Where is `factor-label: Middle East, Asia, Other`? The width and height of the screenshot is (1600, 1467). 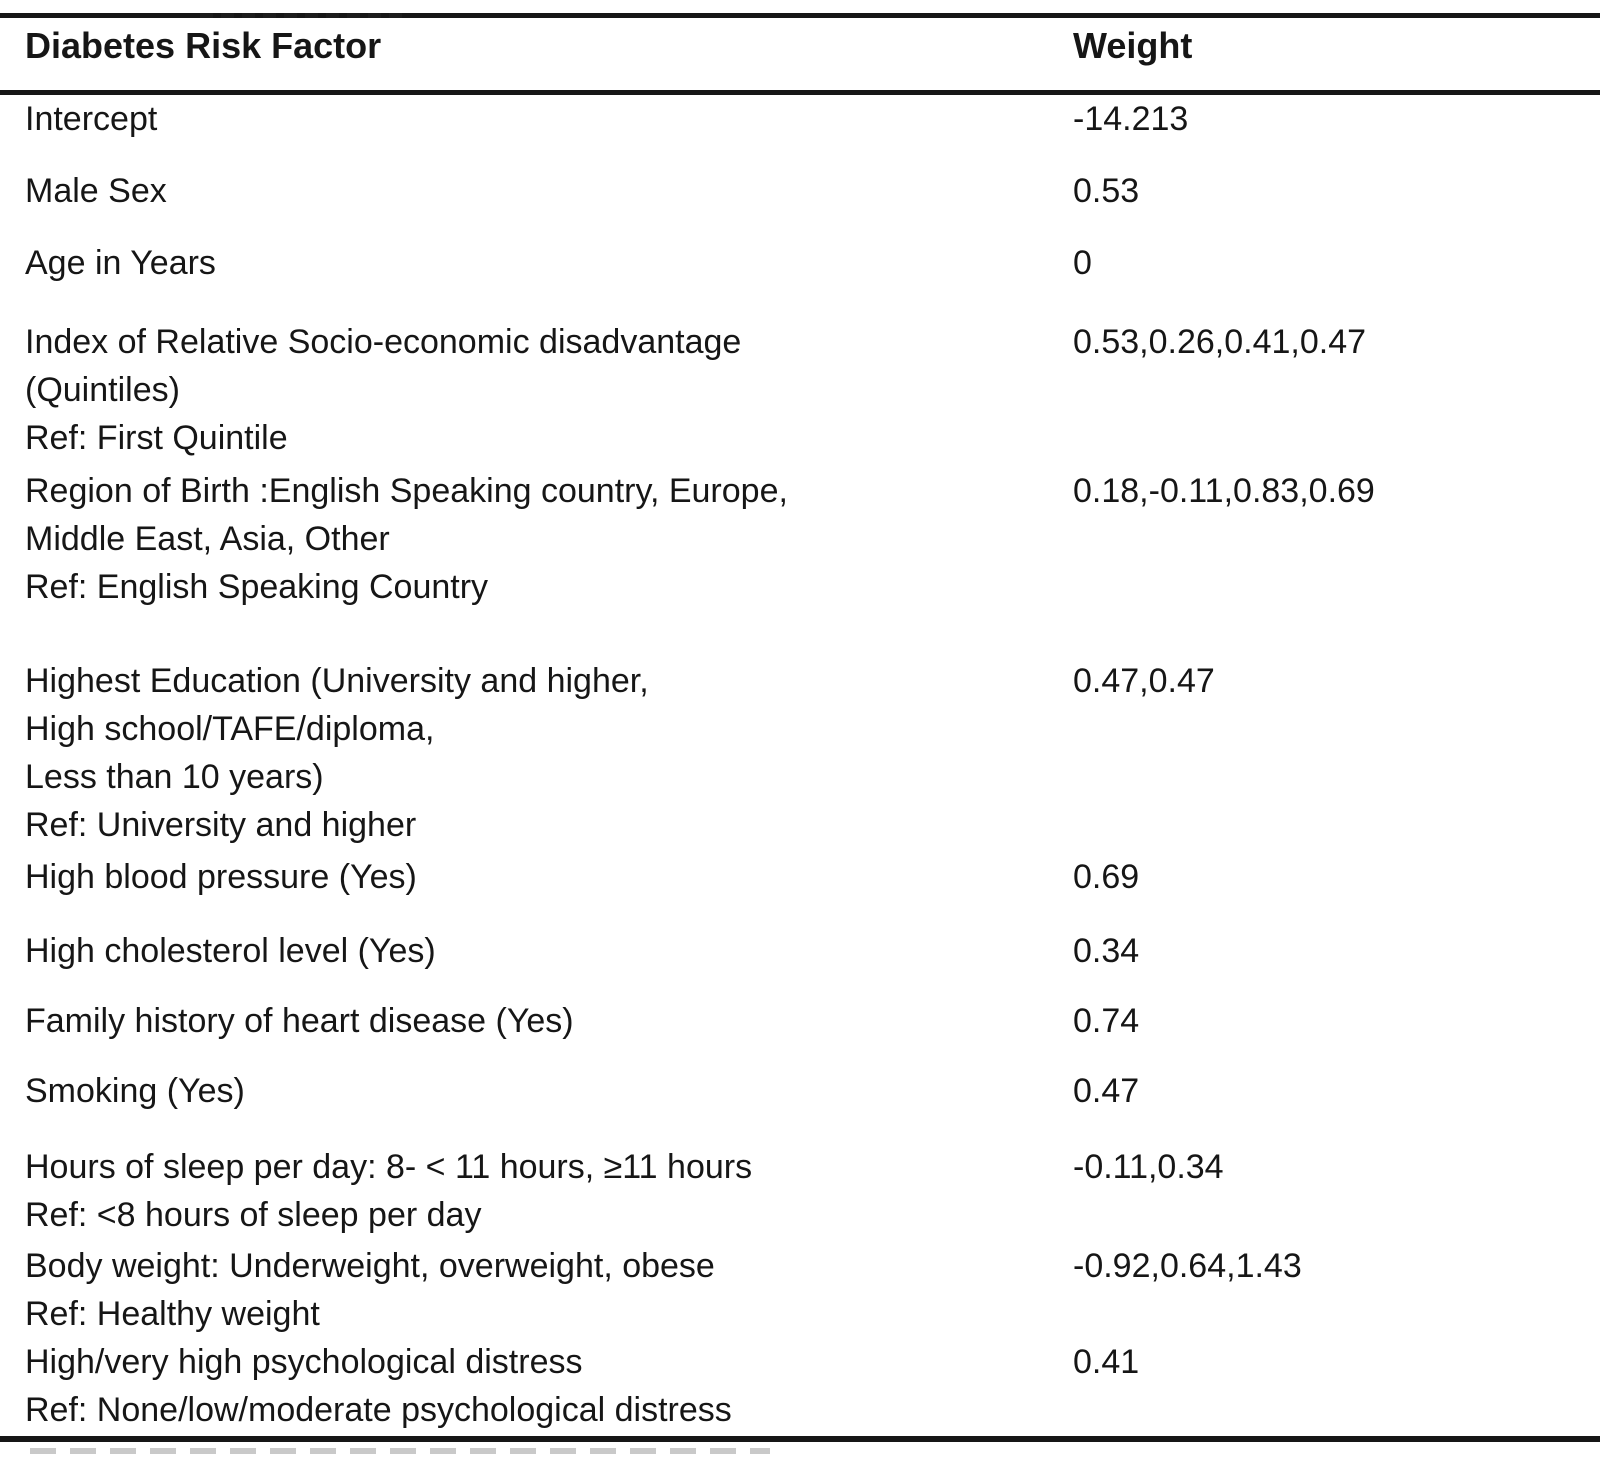
factor-label: Middle East, Asia, Other is located at coordinates (207, 539).